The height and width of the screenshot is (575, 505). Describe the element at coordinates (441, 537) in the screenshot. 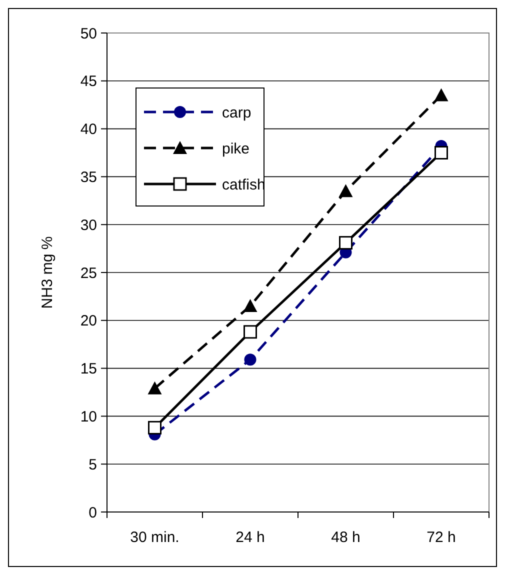

I see `x-tick-label: 72 h` at that location.